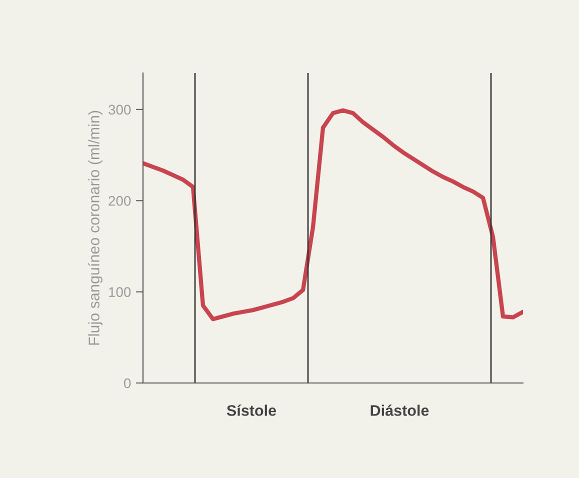  Describe the element at coordinates (399, 410) in the screenshot. I see `text: Diástole` at that location.